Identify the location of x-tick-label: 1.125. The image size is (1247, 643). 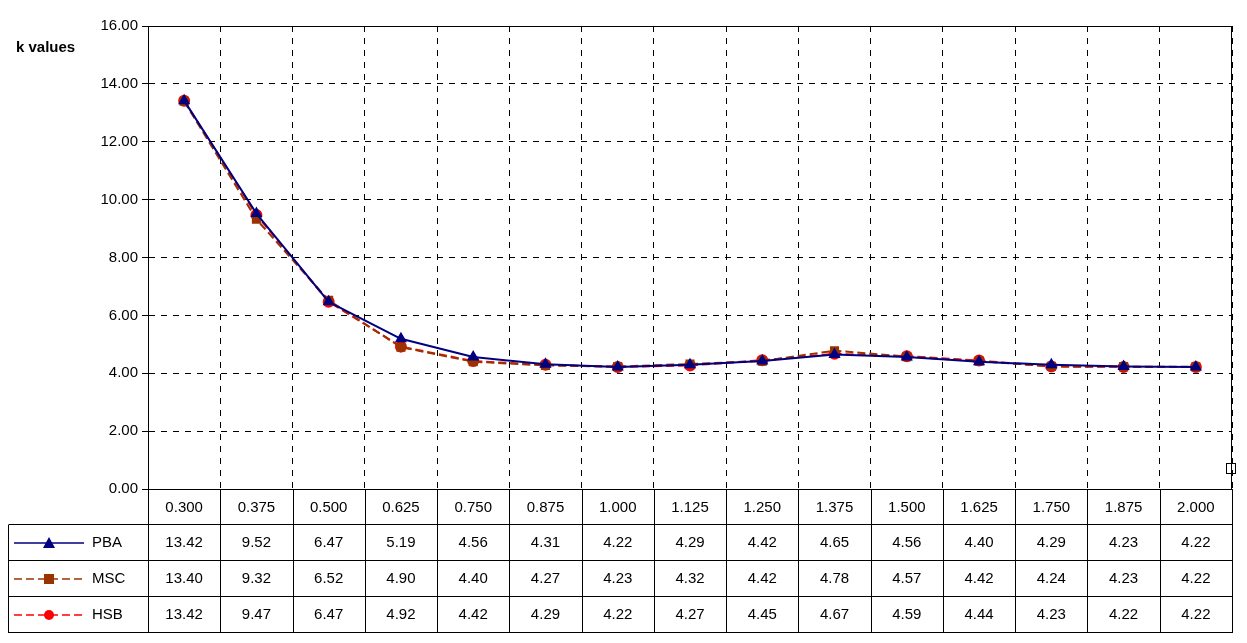
(690, 507).